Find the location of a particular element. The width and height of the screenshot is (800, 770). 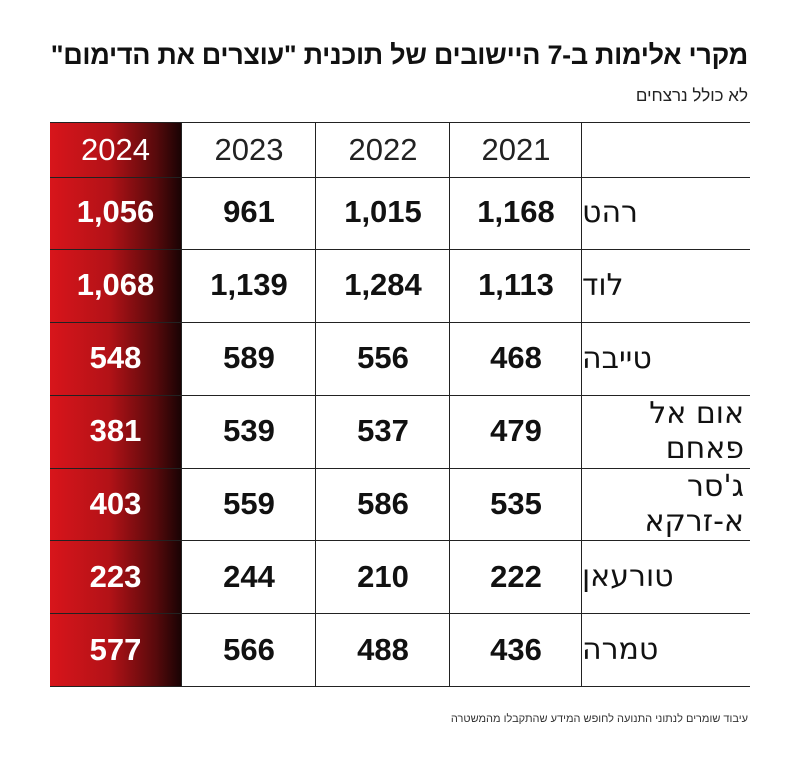

cell-2024: 548 is located at coordinates (115, 358).